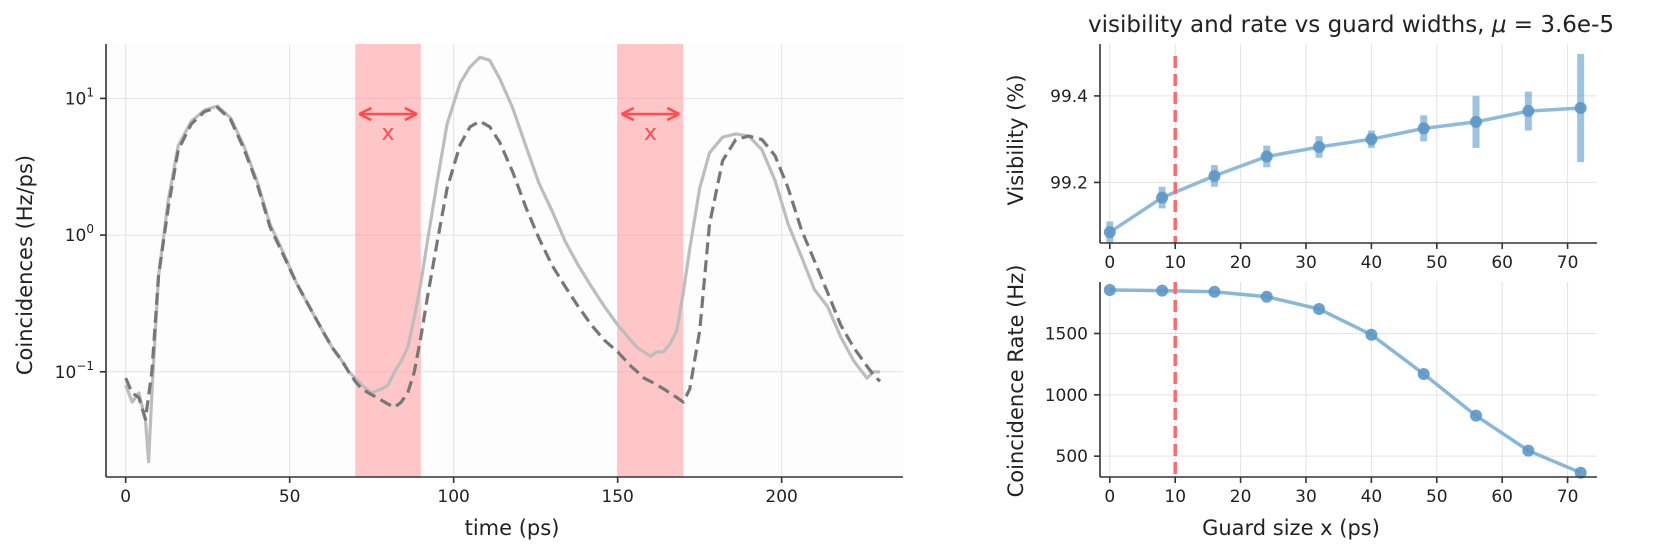 This screenshot has width=1660, height=556. What do you see at coordinates (1069, 183) in the screenshot?
I see `y-tick-label: 99.2` at bounding box center [1069, 183].